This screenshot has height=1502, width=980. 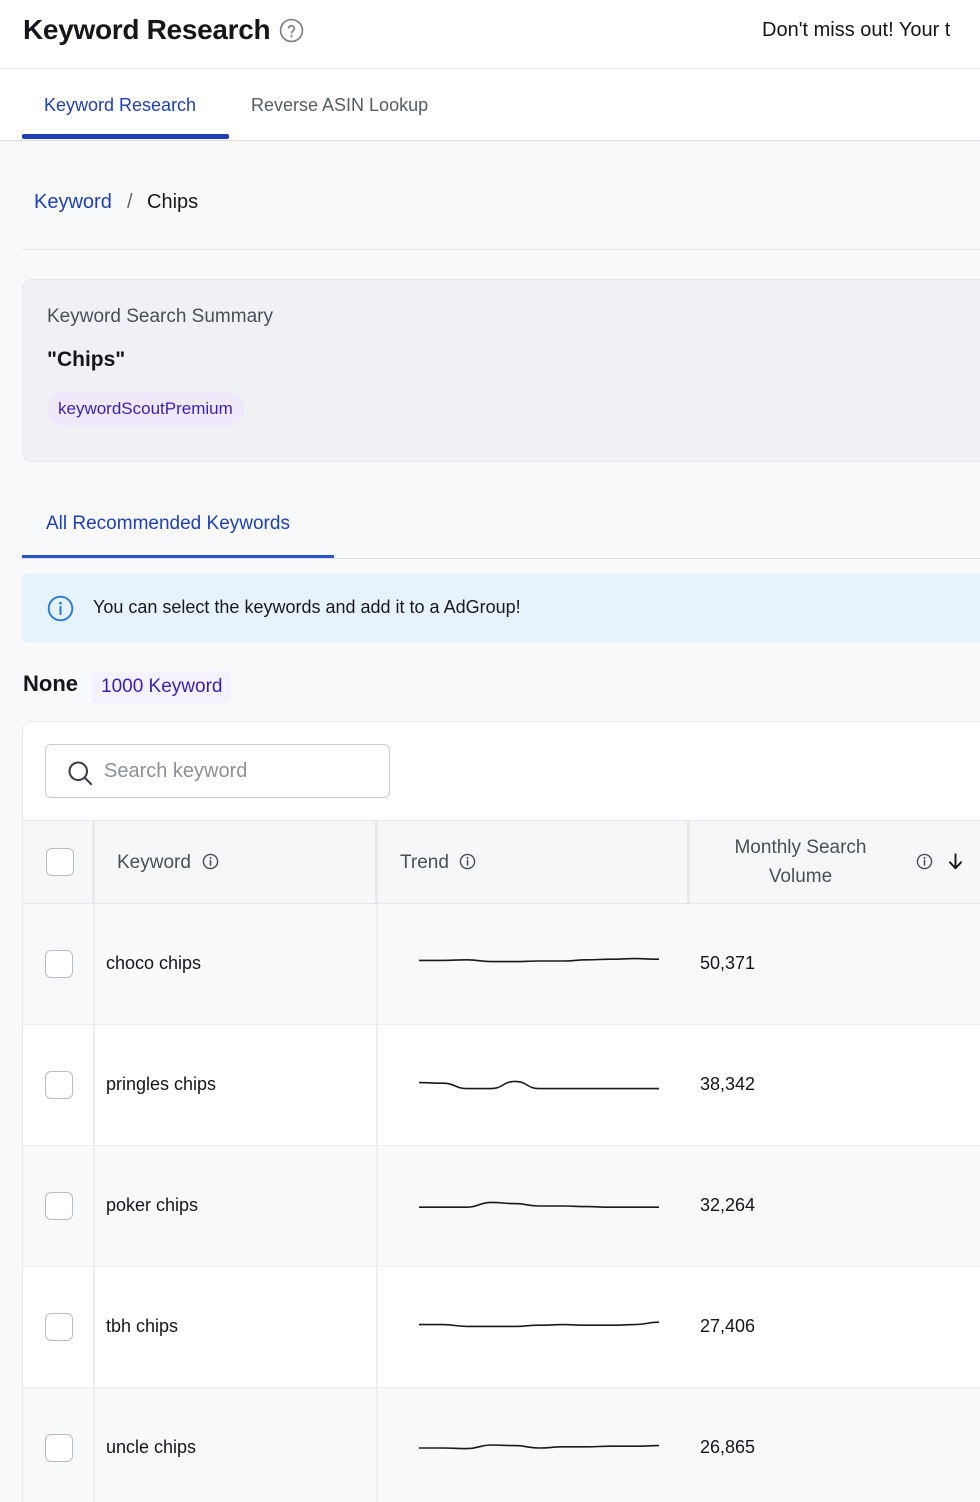 What do you see at coordinates (147, 29) in the screenshot?
I see `page-title: Keyword Research` at bounding box center [147, 29].